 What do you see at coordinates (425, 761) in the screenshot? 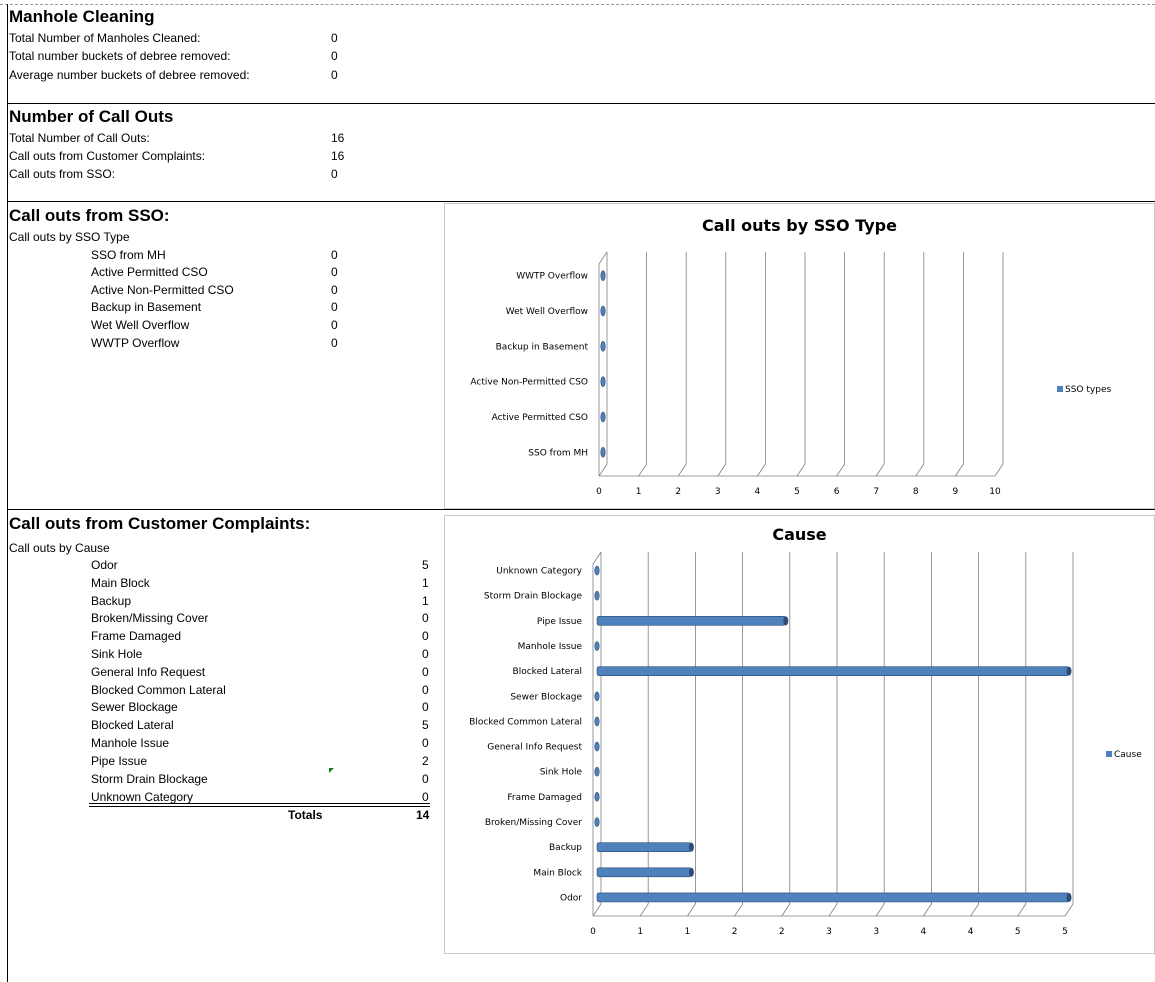
I see `complaint-row-value: 2` at bounding box center [425, 761].